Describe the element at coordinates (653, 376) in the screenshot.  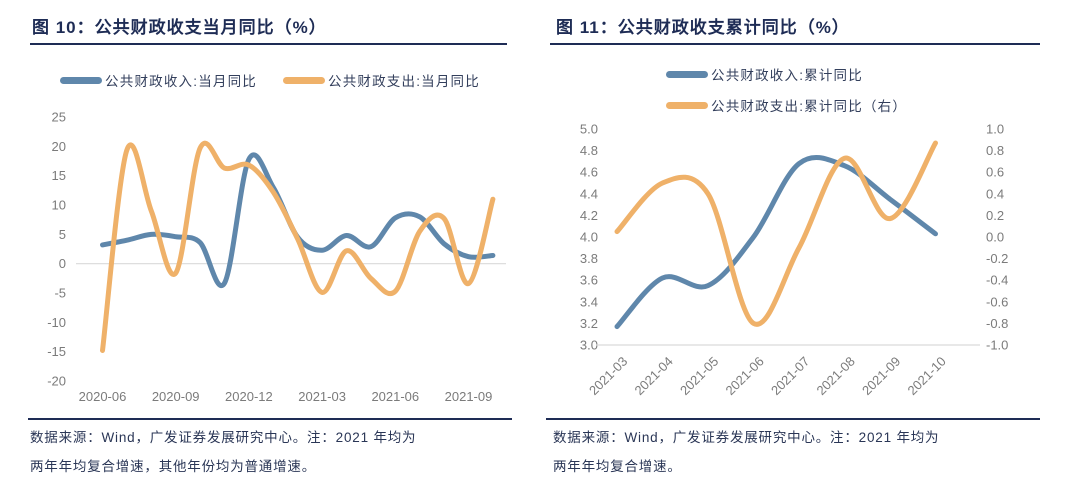
I see `x-axis-tick-label: 2021-04` at that location.